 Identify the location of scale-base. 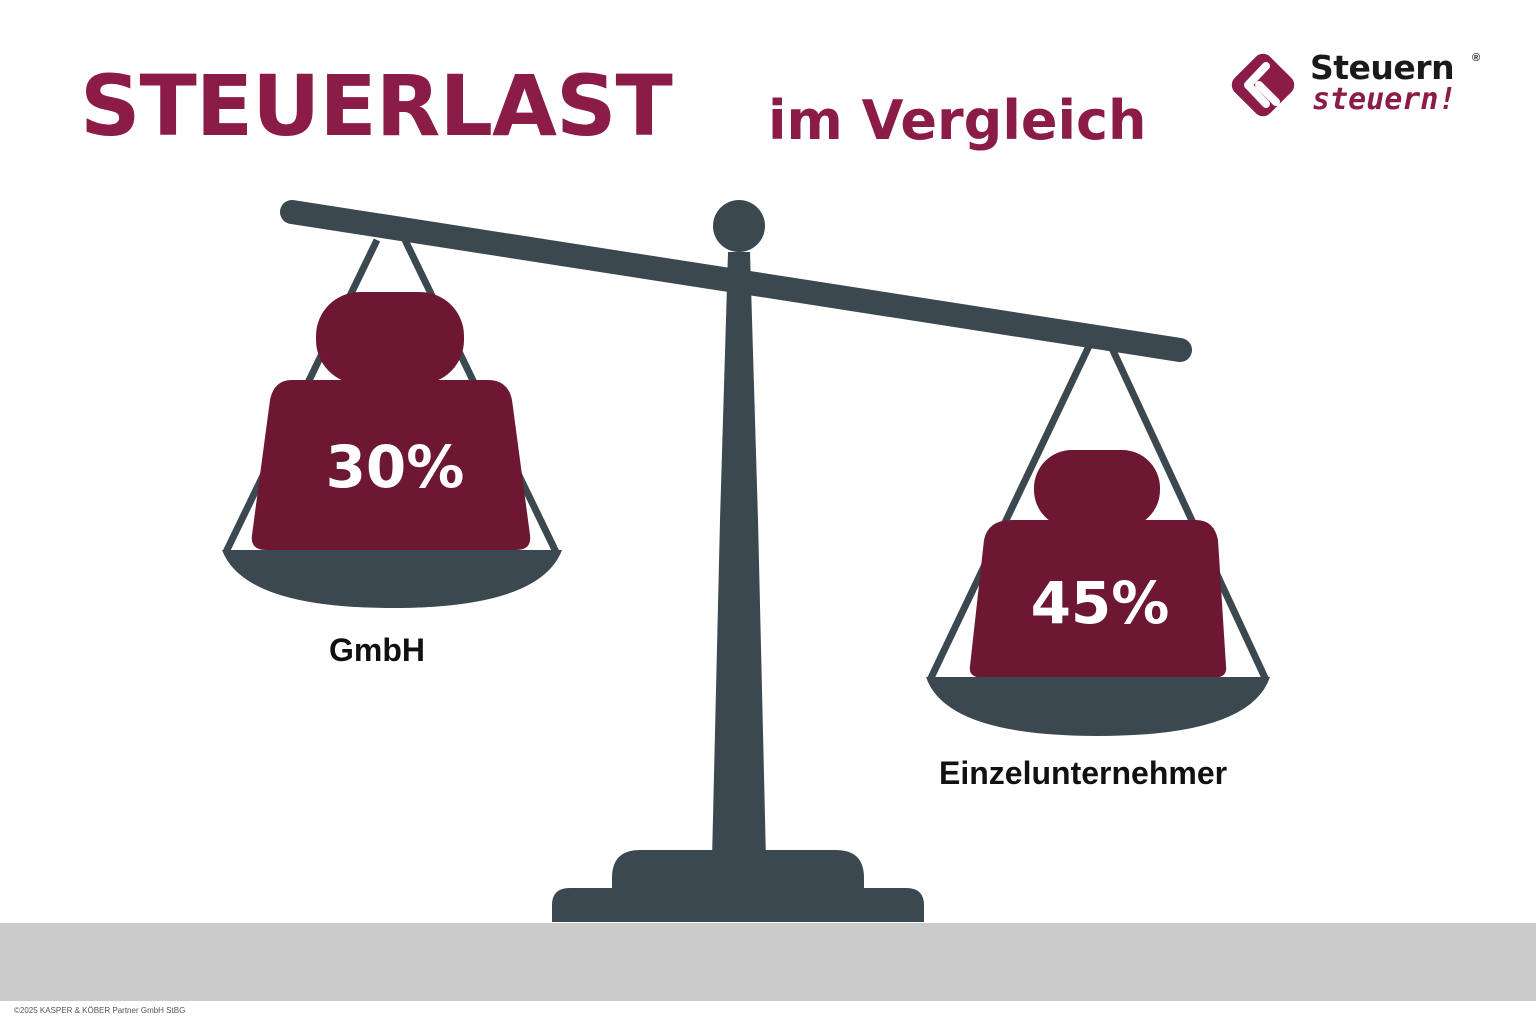
(738, 886).